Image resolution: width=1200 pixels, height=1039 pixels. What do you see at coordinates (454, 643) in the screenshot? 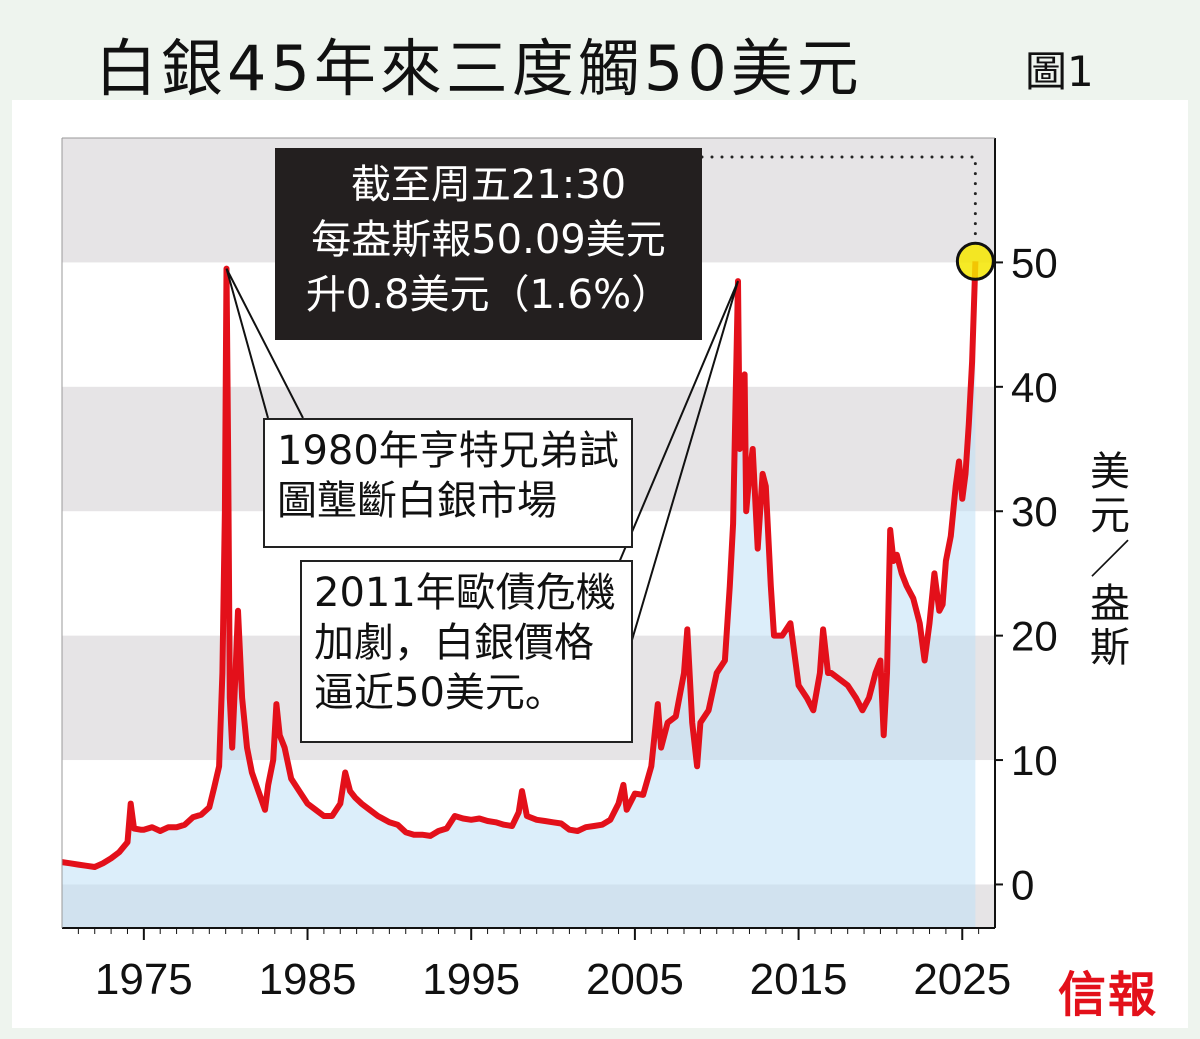
I see `annotation-line: 加劇，白銀價格` at bounding box center [454, 643].